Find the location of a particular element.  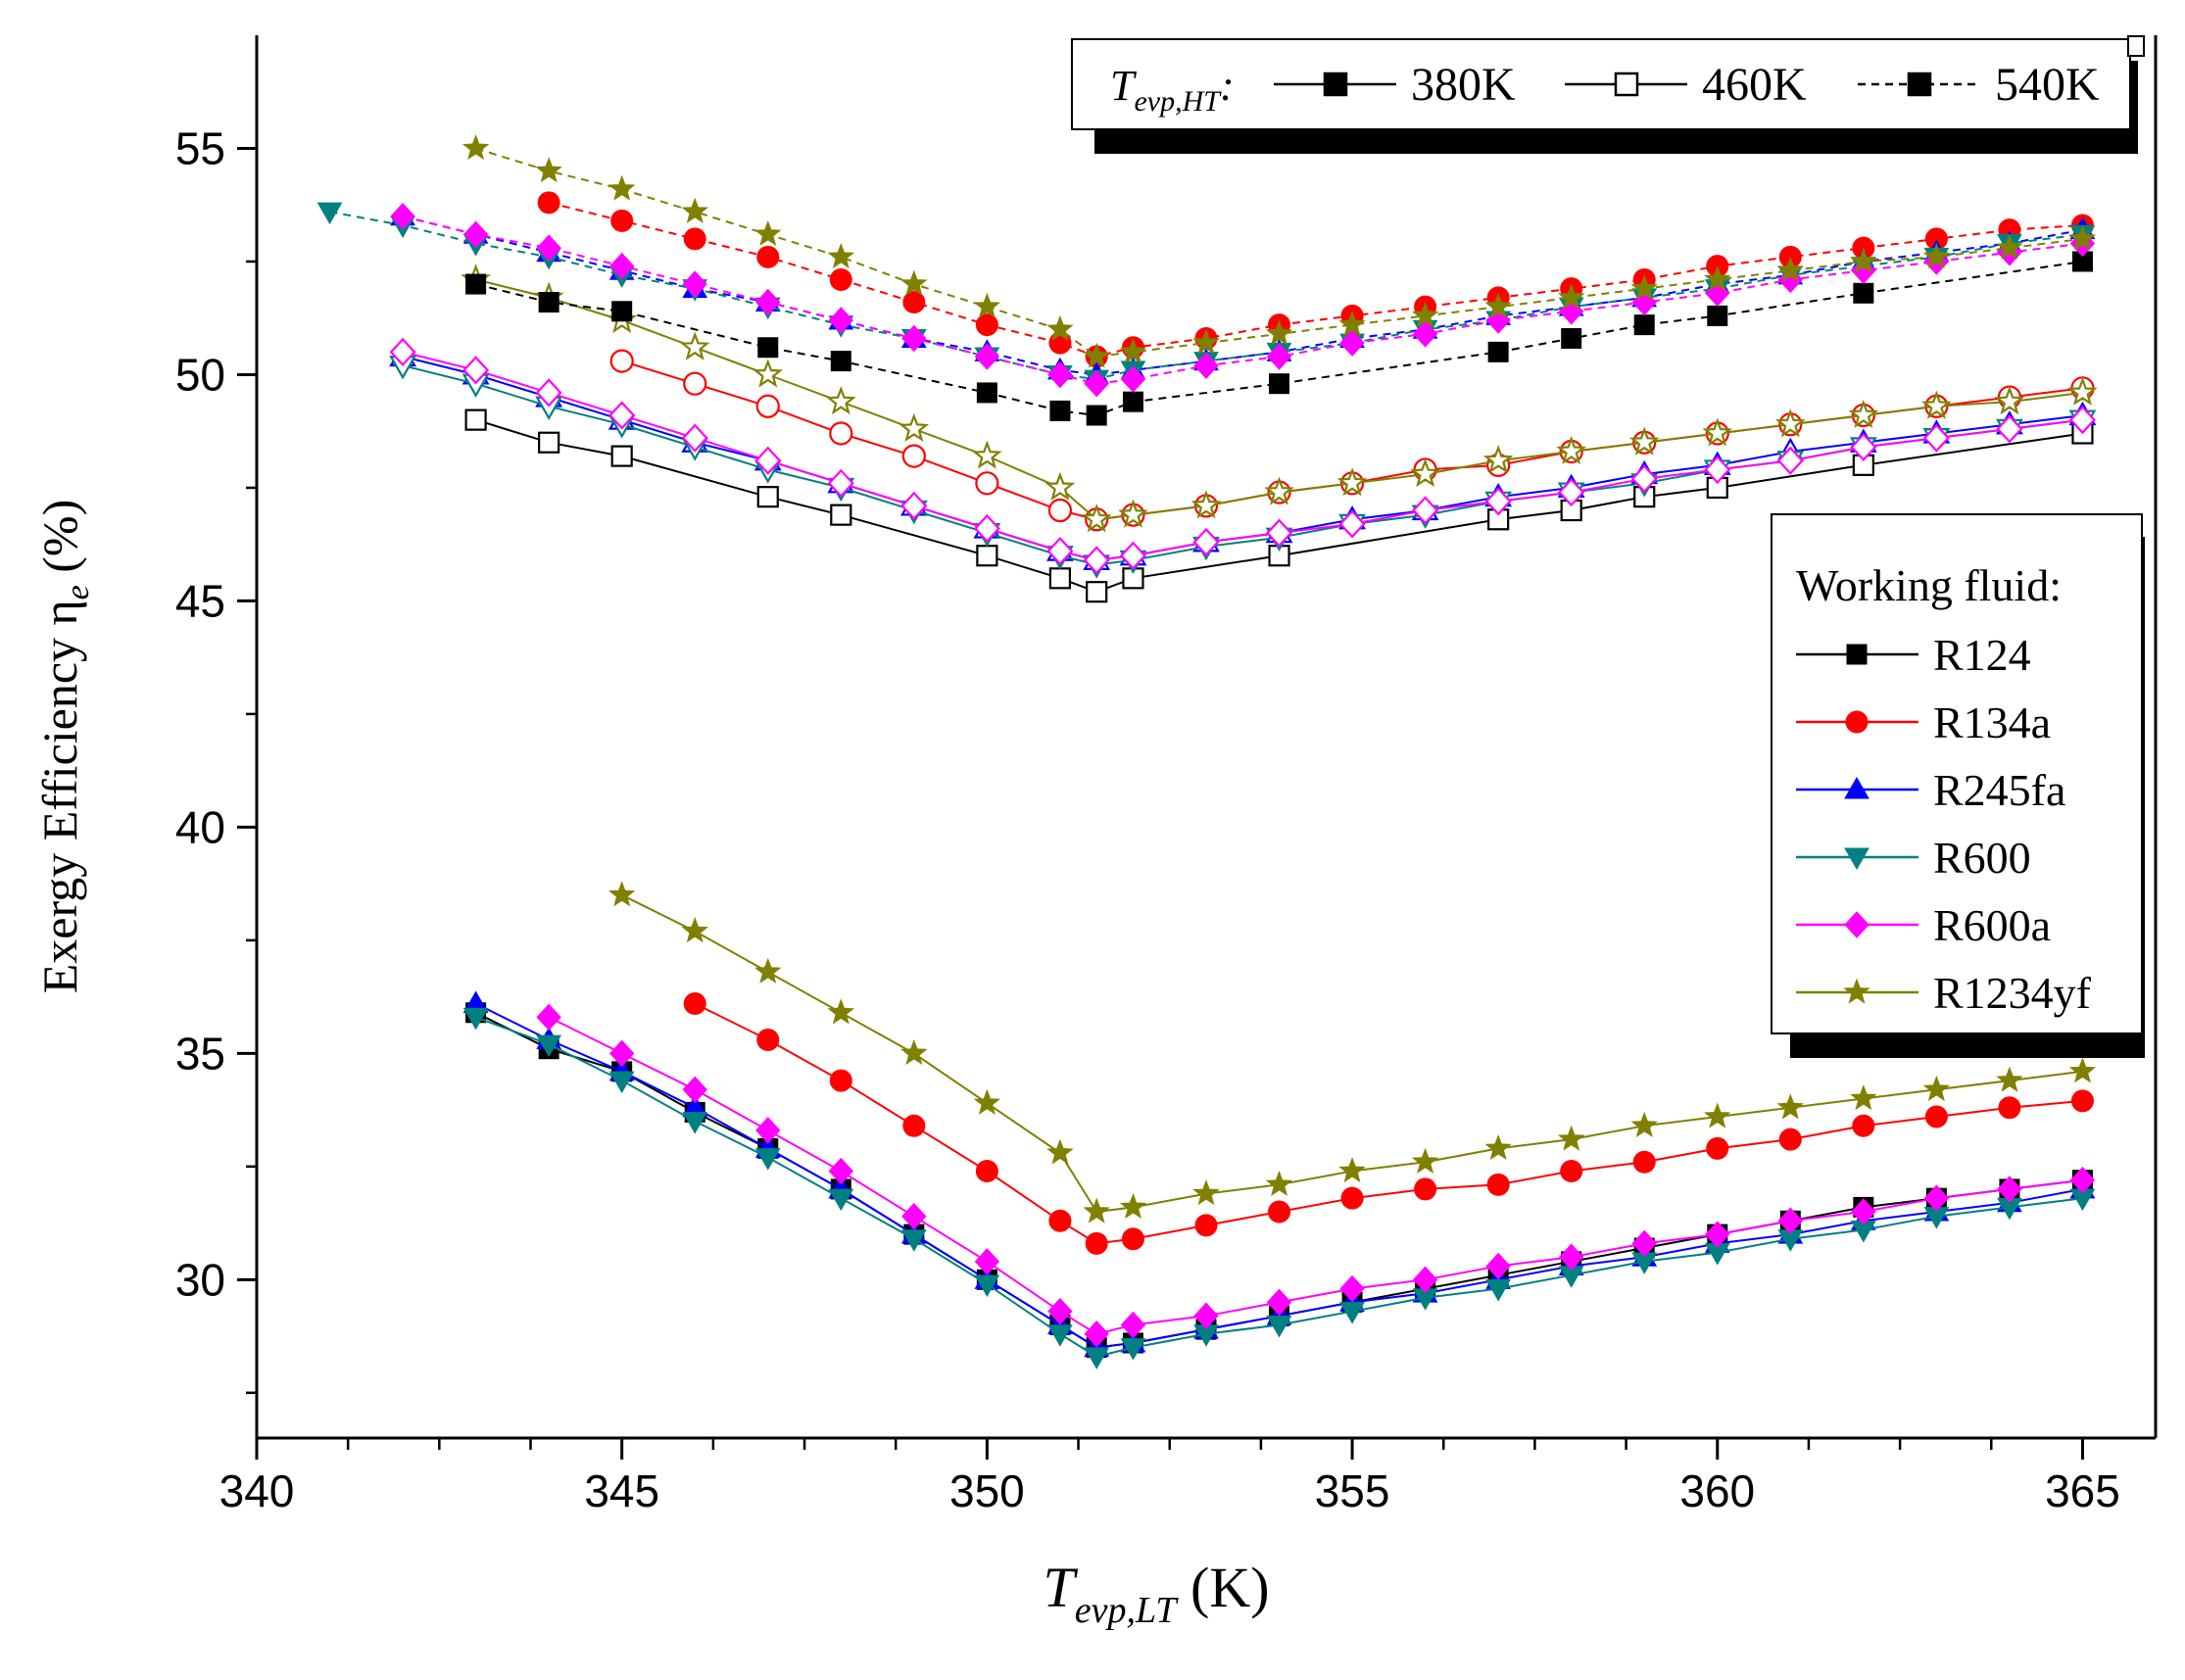

x-tick-label: 355 is located at coordinates (1352, 1490).